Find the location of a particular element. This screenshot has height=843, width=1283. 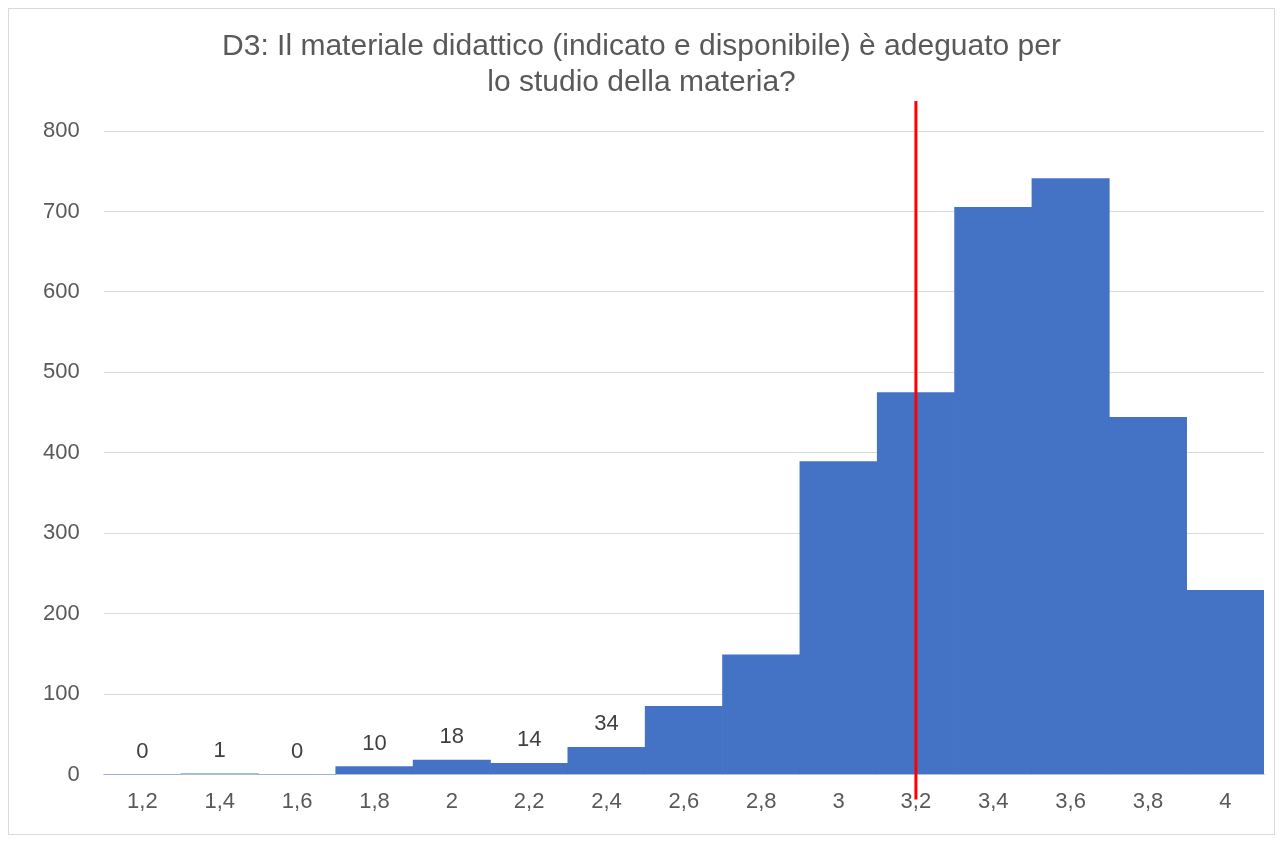

data-label: 14 is located at coordinates (529, 739).